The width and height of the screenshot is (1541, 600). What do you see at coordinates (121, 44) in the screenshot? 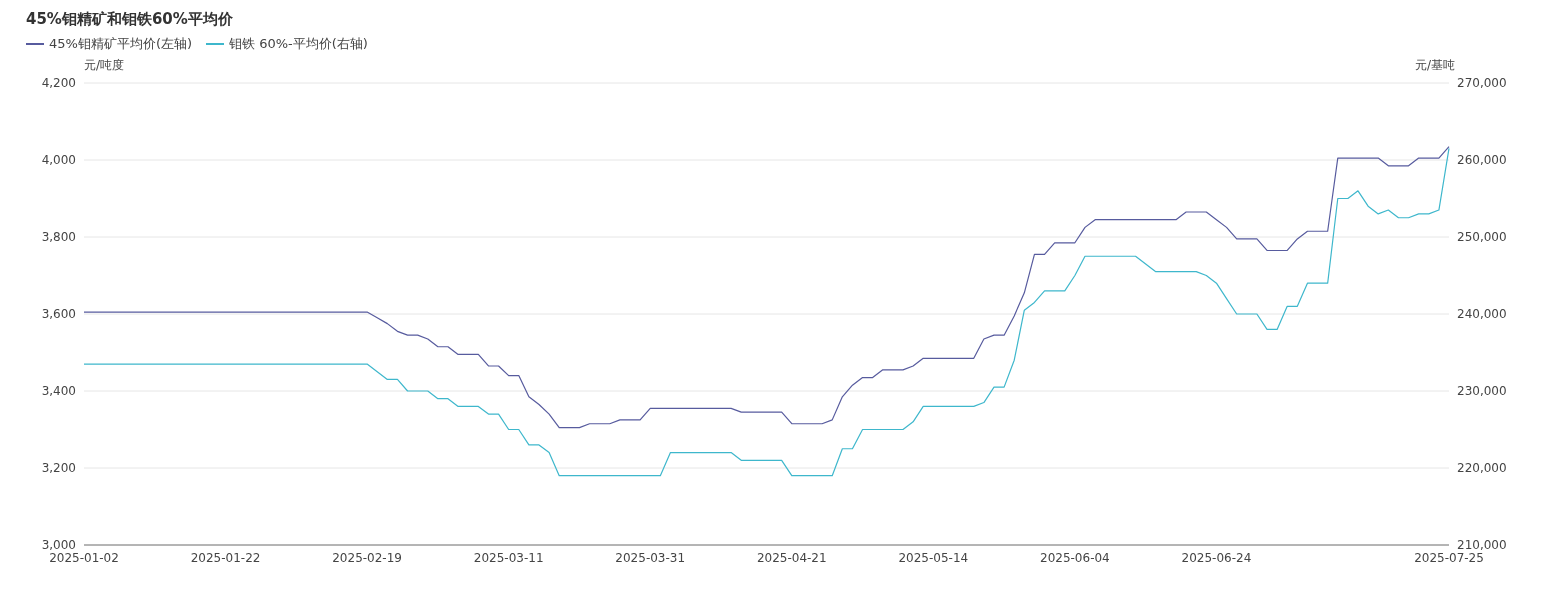
I see `legend-label: 45%钼精矿平均价(左轴)` at bounding box center [121, 44].